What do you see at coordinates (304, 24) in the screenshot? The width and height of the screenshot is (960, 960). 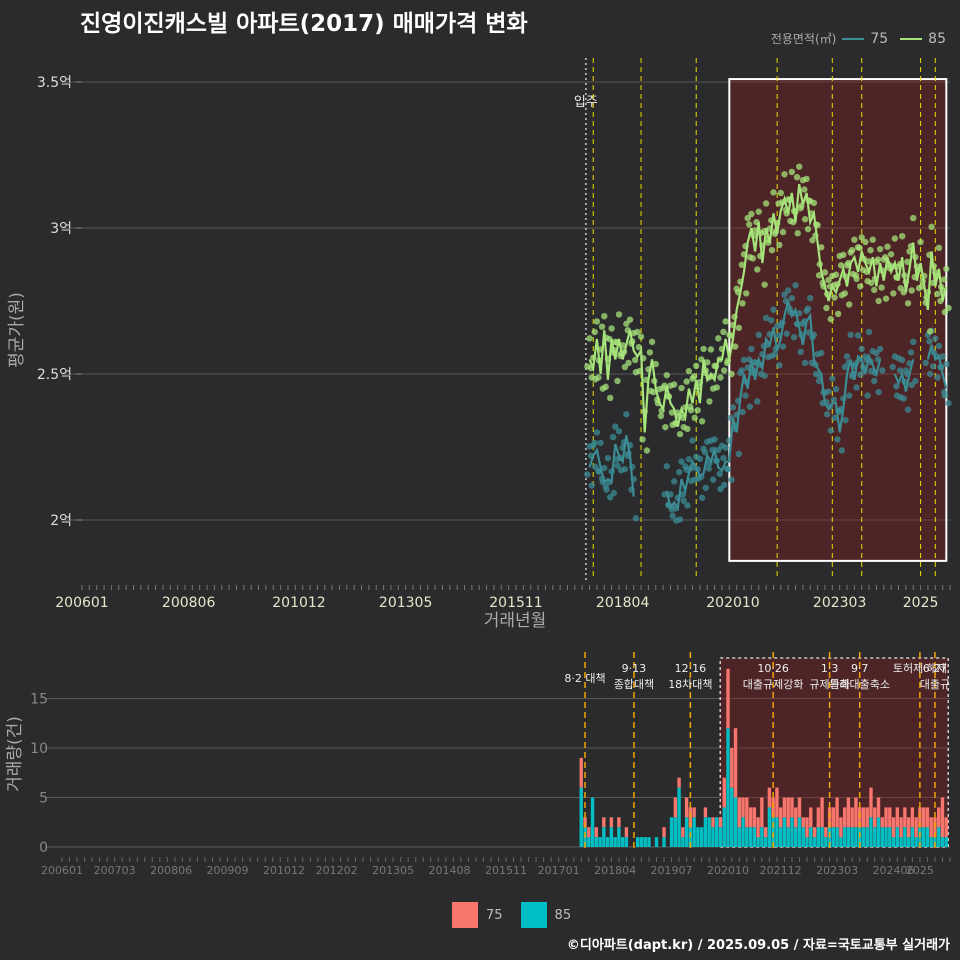 I see `chart-title: 진영이진캐스빌 아파트(2017) 매매가격 변화` at bounding box center [304, 24].